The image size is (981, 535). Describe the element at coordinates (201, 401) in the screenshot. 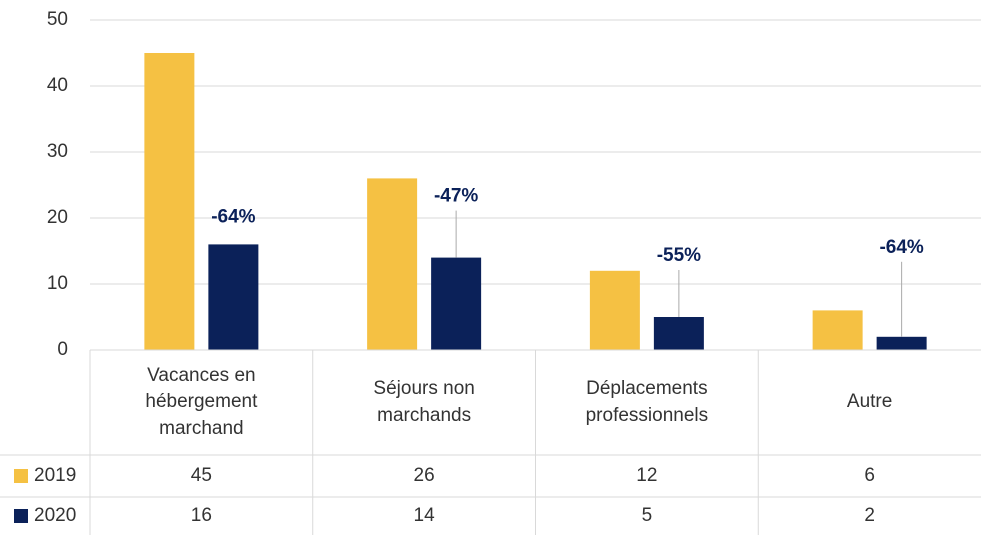

I see `x-tick-label: Vacances en hébergement marchand` at that location.